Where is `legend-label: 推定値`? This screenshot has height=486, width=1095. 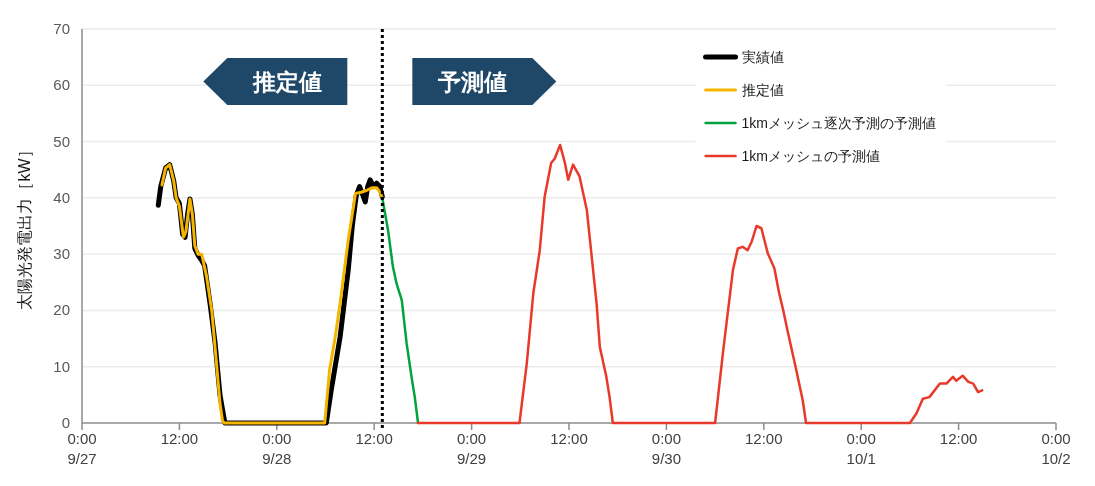
legend-label: 推定値 is located at coordinates (762, 90).